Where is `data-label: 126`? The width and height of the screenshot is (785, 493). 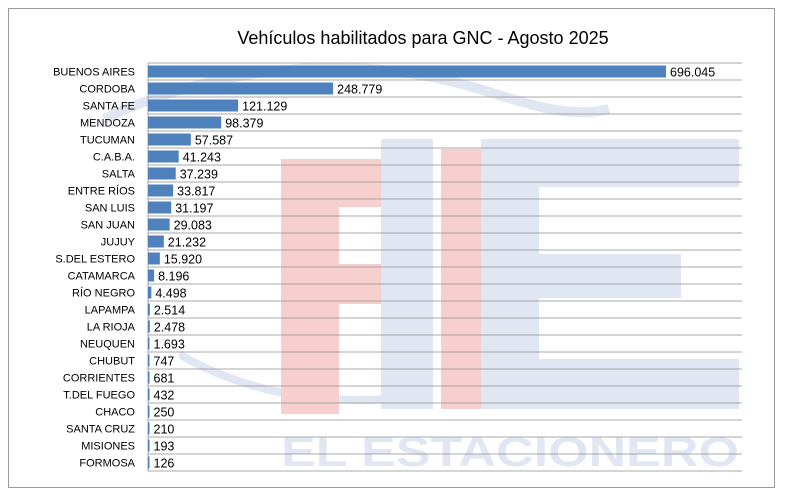 data-label: 126 is located at coordinates (164, 464).